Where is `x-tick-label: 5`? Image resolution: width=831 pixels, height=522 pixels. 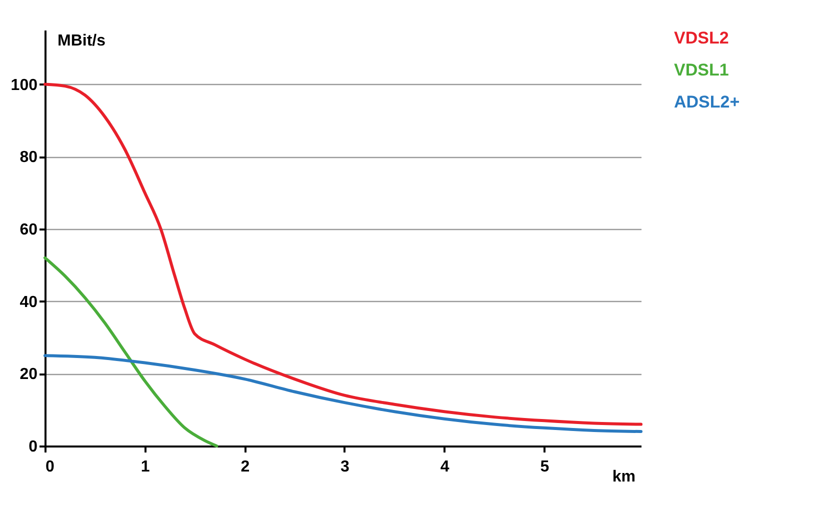 x-tick-label: 5 is located at coordinates (545, 467).